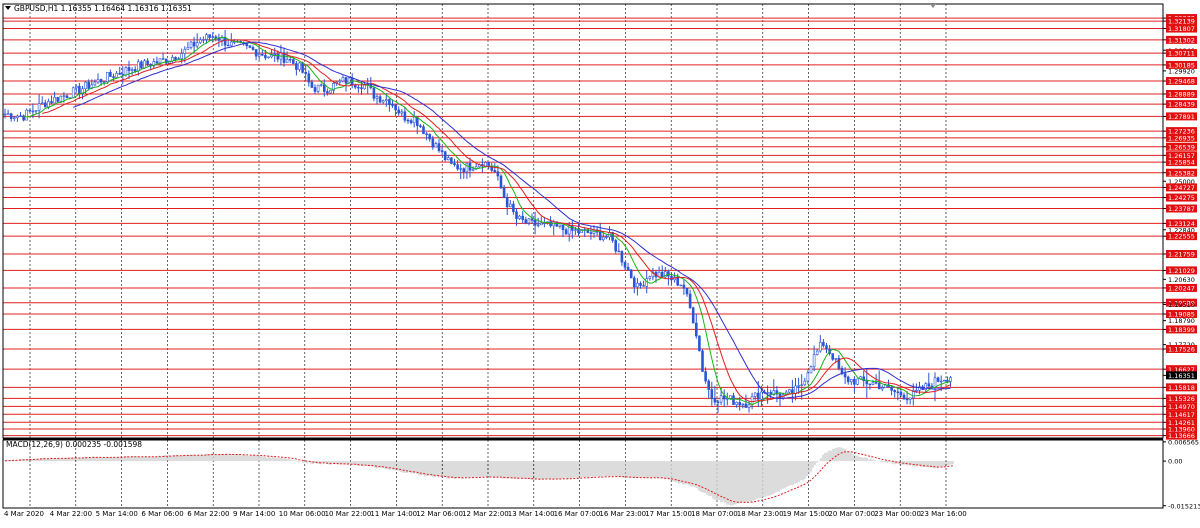  Describe the element at coordinates (1181, 163) in the screenshot. I see `price-tick-label: 1.25854` at that location.